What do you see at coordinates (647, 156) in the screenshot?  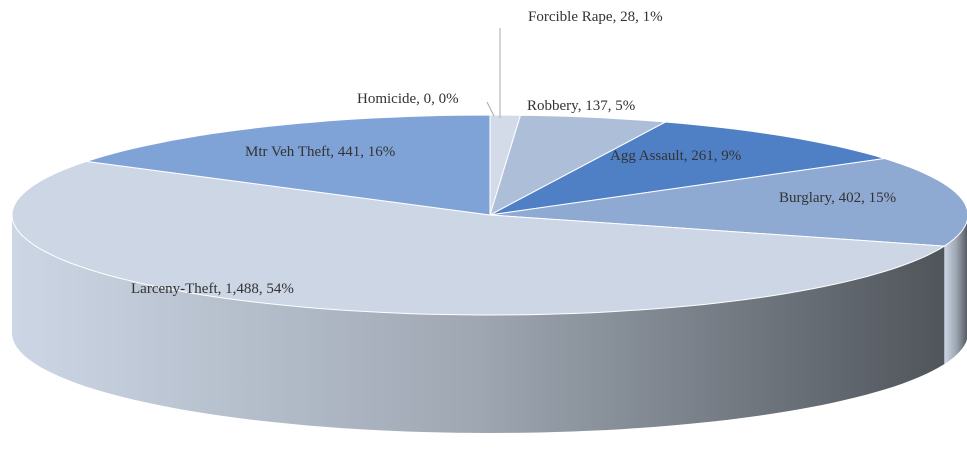 I see `category-name: Agg Assault` at bounding box center [647, 156].